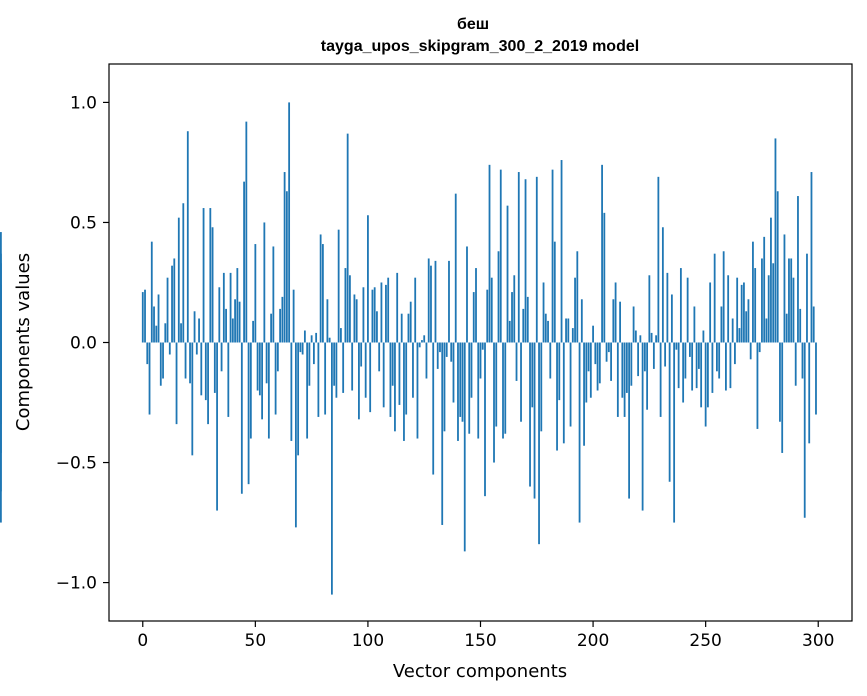 Image resolution: width=867 pixels, height=696 pixels. Describe the element at coordinates (473, 24) in the screenshot. I see `chart-title: беш` at that location.